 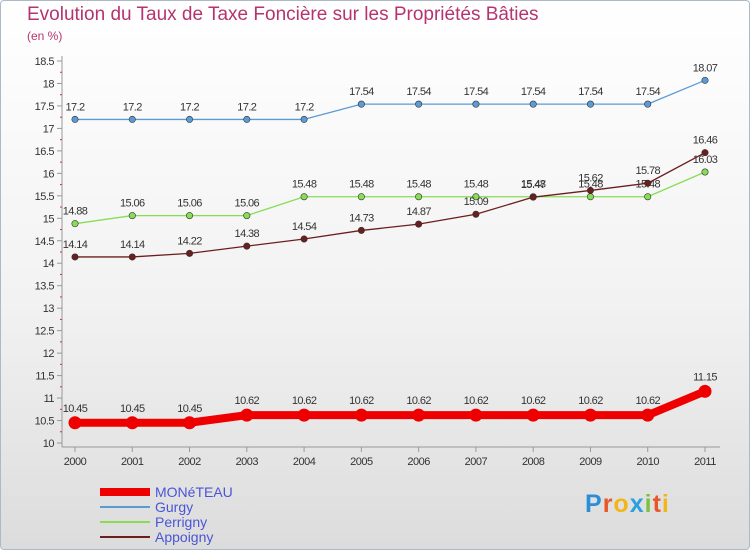 What do you see at coordinates (75, 462) in the screenshot?
I see `x-tick-label: 2000` at bounding box center [75, 462].